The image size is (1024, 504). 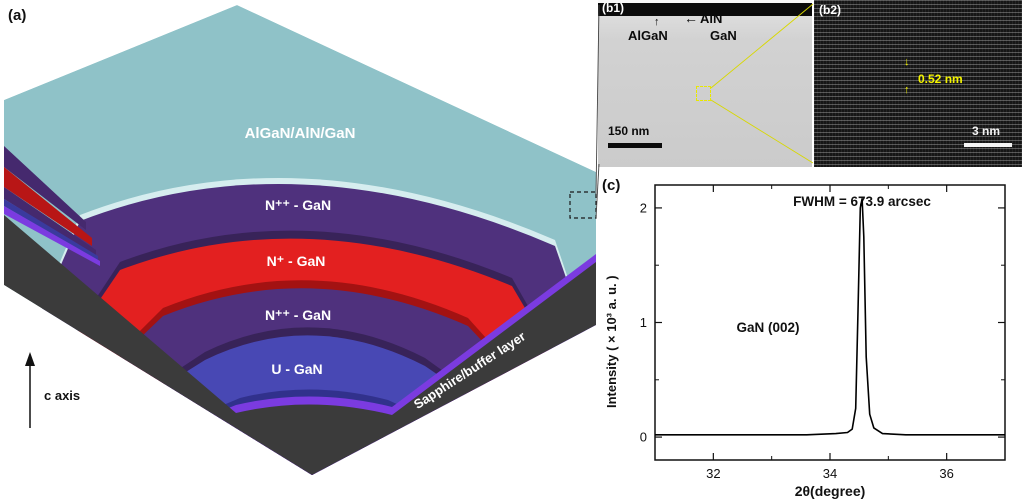 What do you see at coordinates (30, 359) in the screenshot?
I see `c-axis-arrow-head` at bounding box center [30, 359].